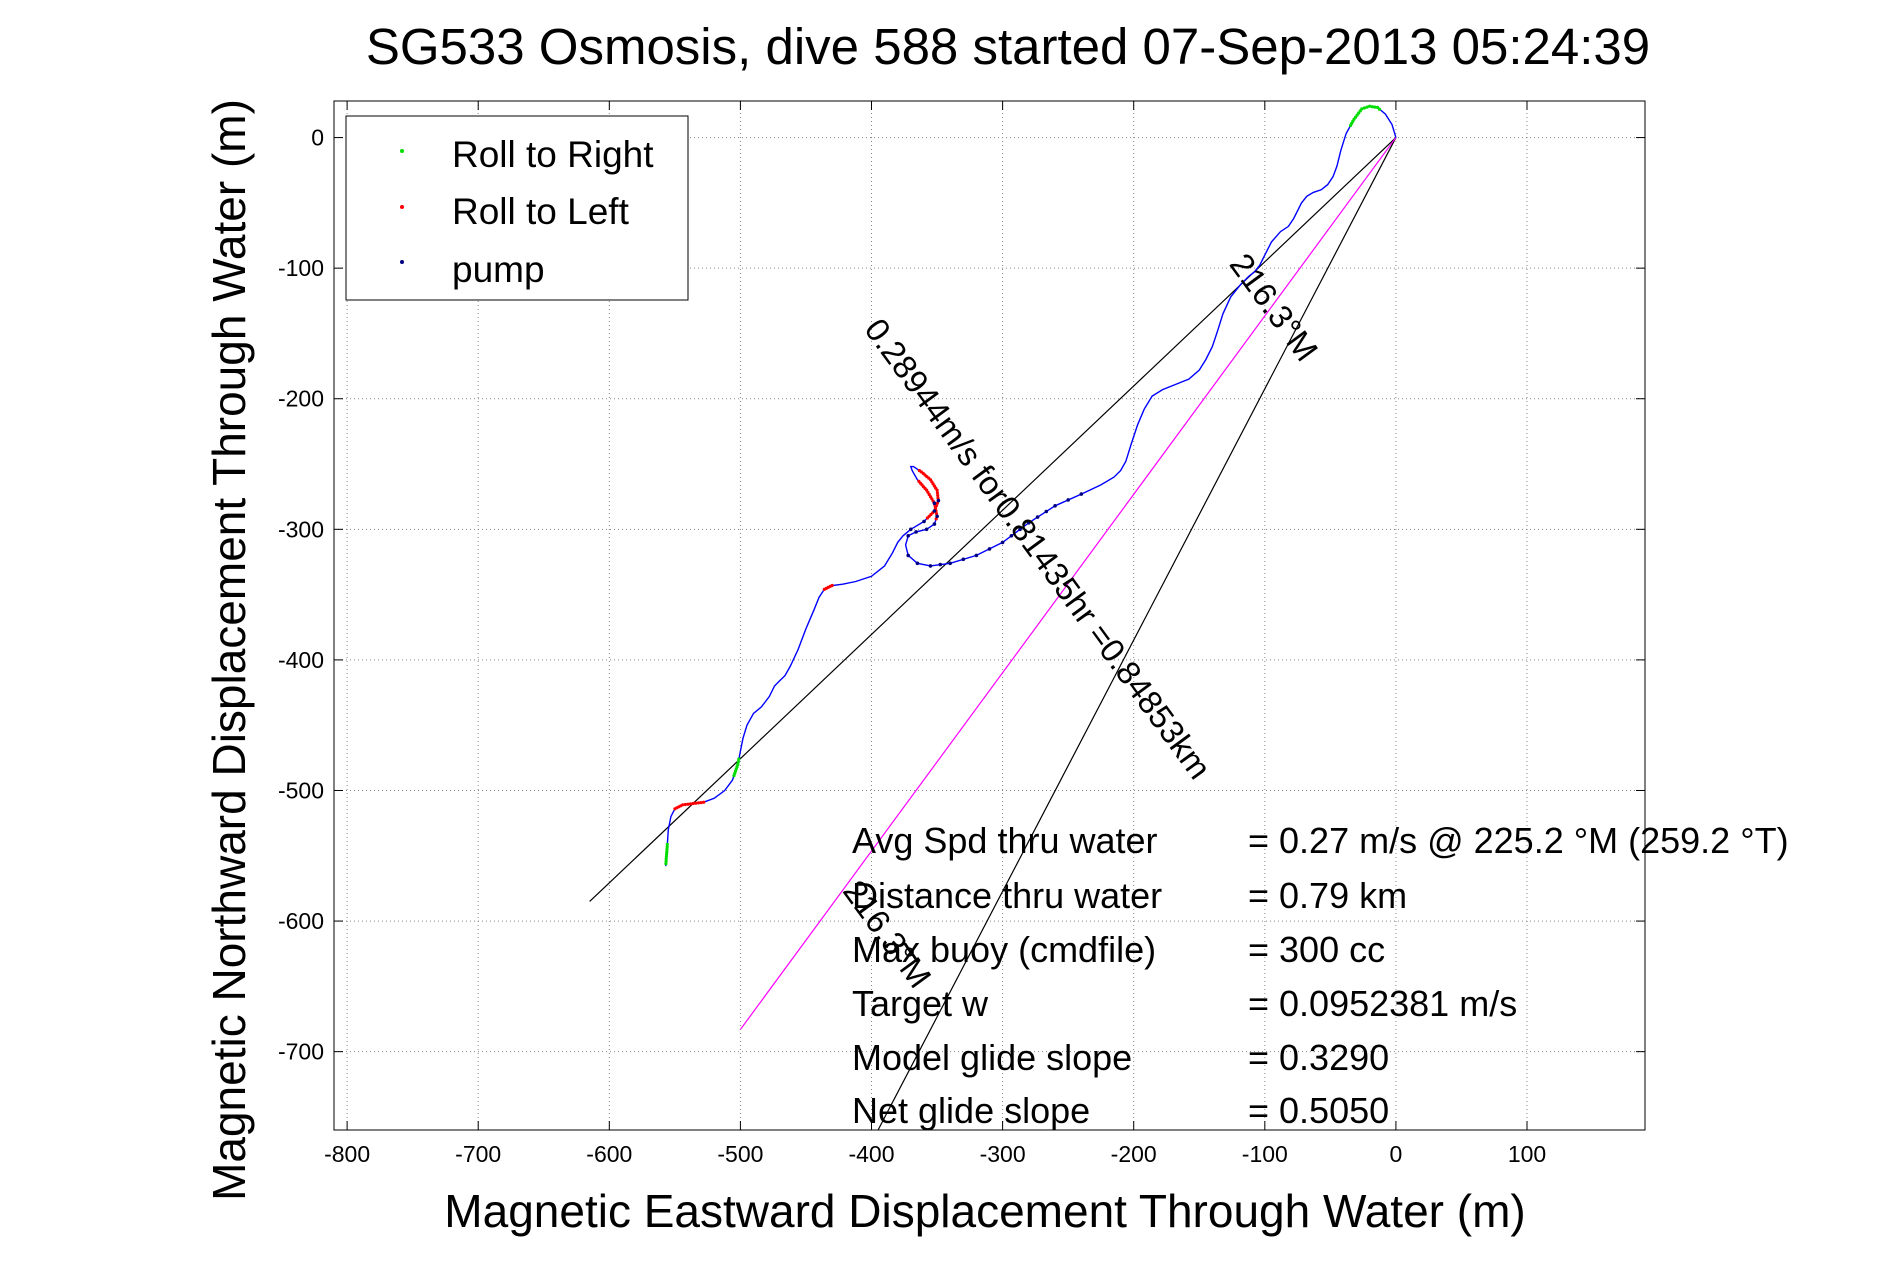 This screenshot has width=1891, height=1262. I want to click on legend-label-roll-right: Roll to Right, so click(553, 154).